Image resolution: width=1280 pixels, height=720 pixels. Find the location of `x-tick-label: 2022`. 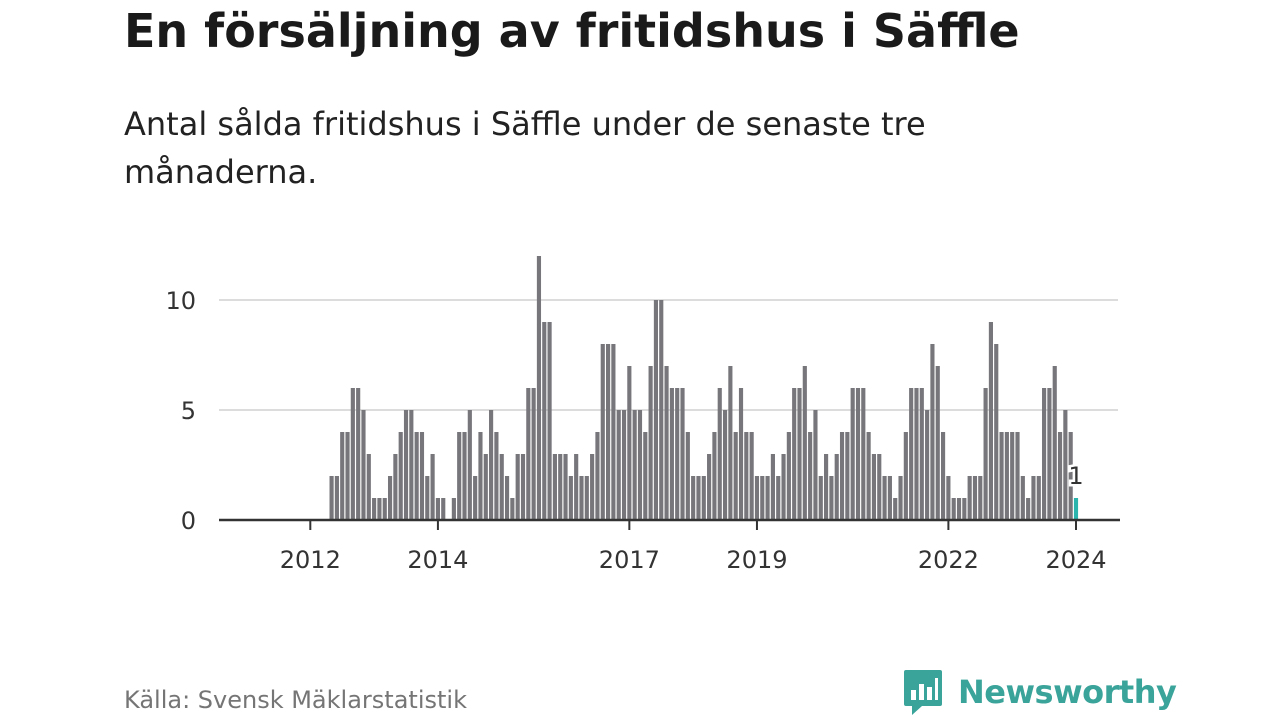

x-tick-label: 2022 is located at coordinates (948, 560).